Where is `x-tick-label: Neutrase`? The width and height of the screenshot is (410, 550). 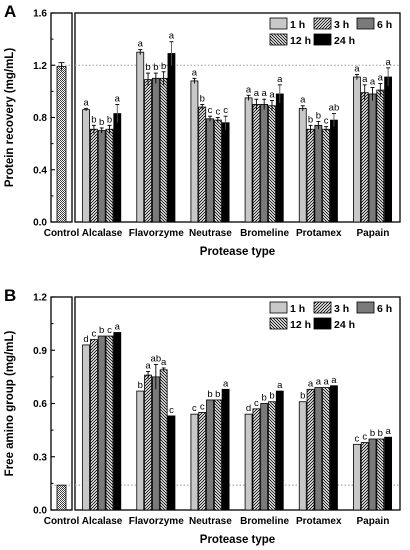 x-tick-label: Neutrase is located at coordinates (210, 521).